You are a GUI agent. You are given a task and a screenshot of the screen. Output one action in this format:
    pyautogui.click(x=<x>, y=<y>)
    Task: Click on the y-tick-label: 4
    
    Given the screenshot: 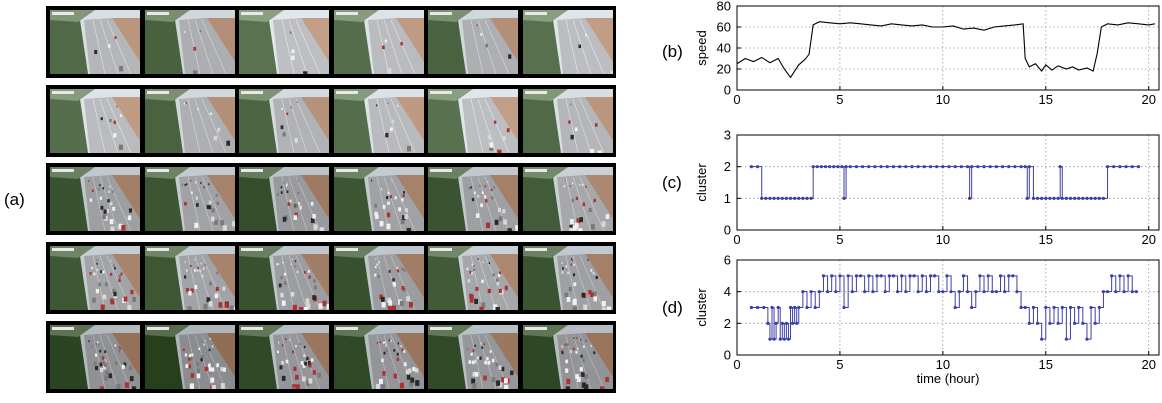 What is the action you would take?
    pyautogui.click(x=727, y=291)
    